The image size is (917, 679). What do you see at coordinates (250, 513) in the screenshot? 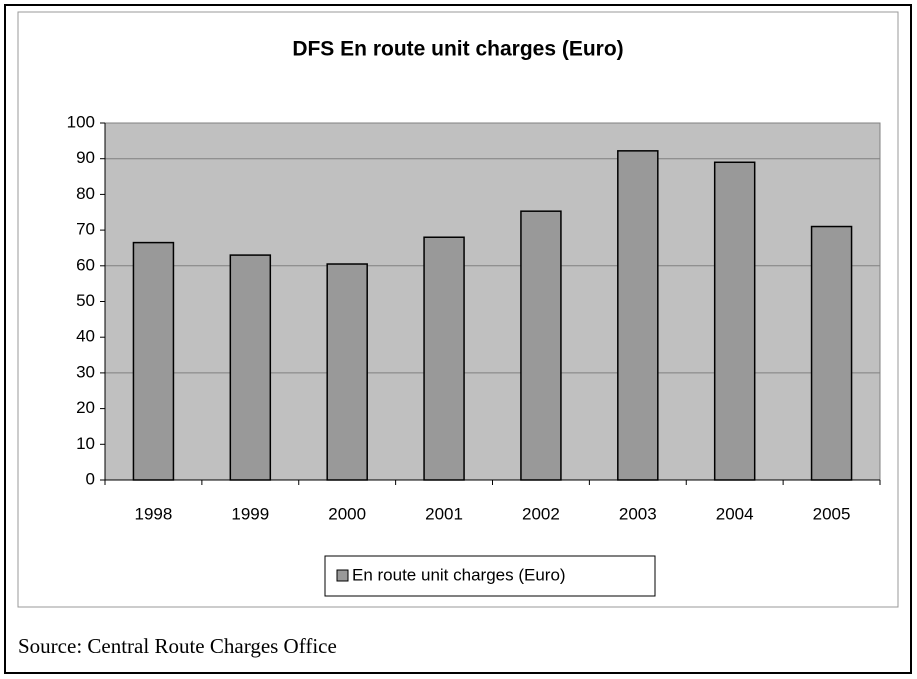
I see `x-tick-label: 1999` at bounding box center [250, 513].